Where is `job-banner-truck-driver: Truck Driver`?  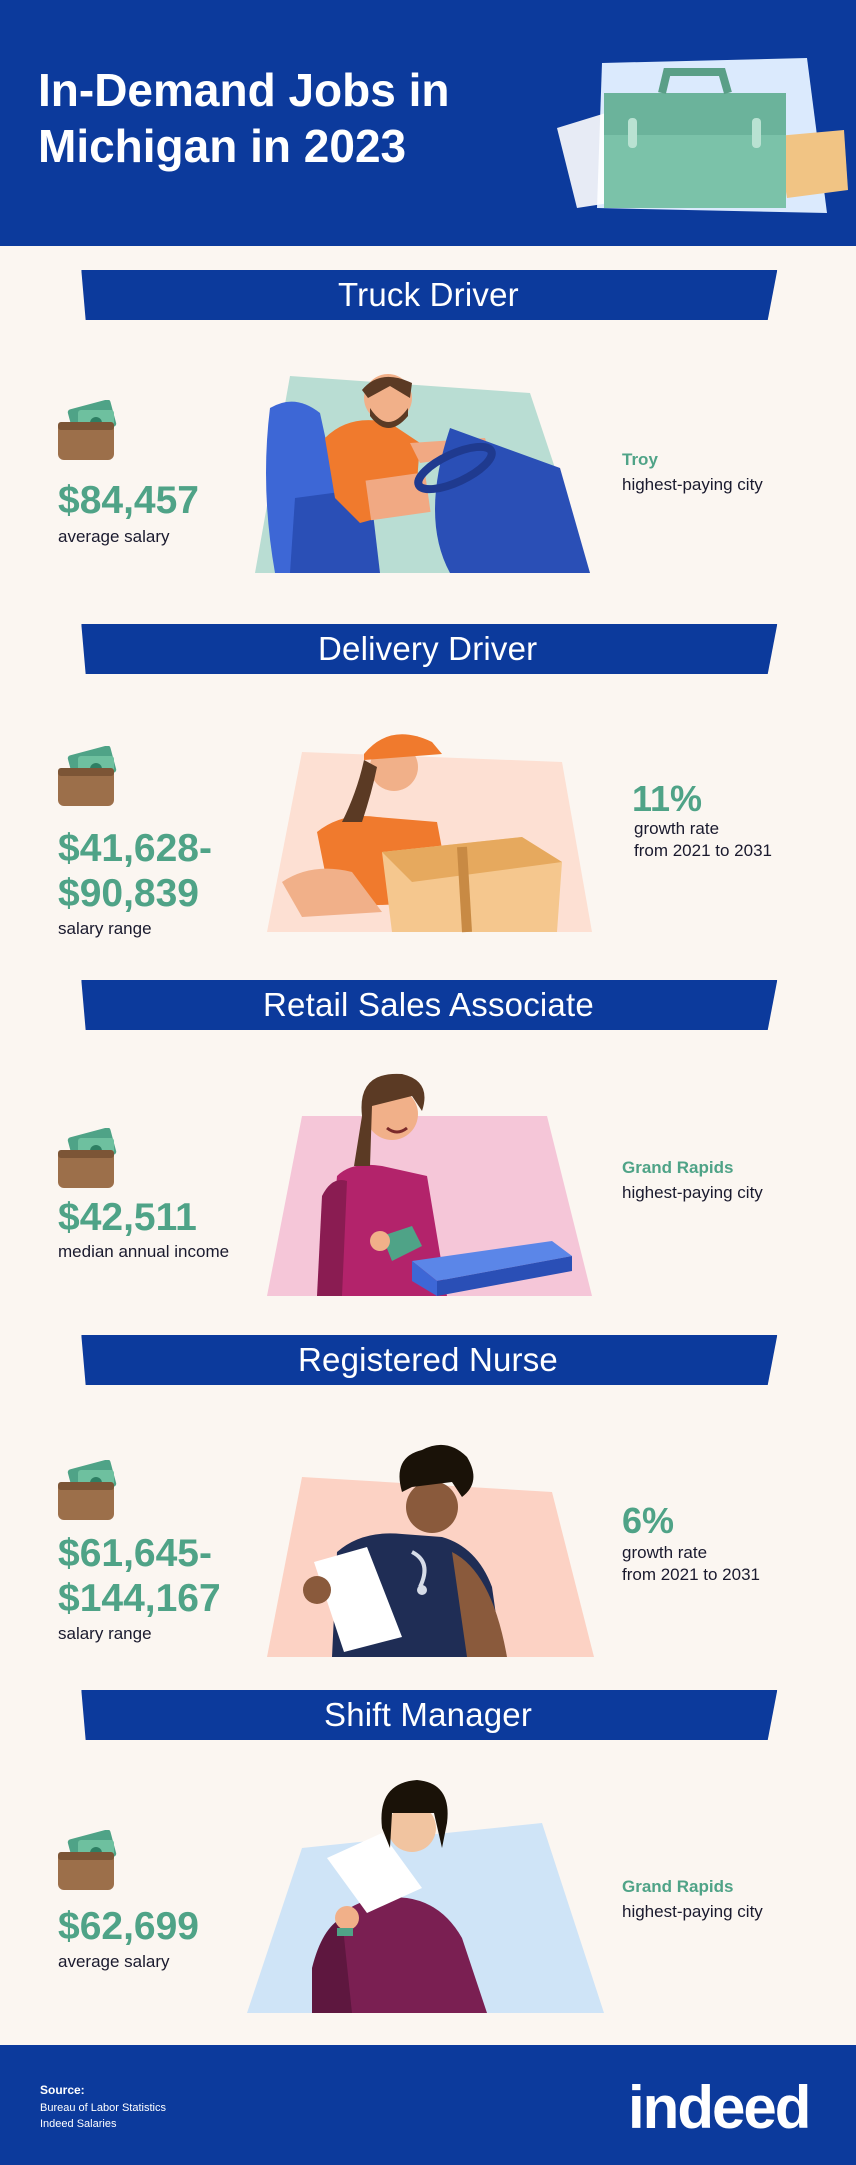 job-banner-truck-driver: Truck Driver is located at coordinates (428, 295).